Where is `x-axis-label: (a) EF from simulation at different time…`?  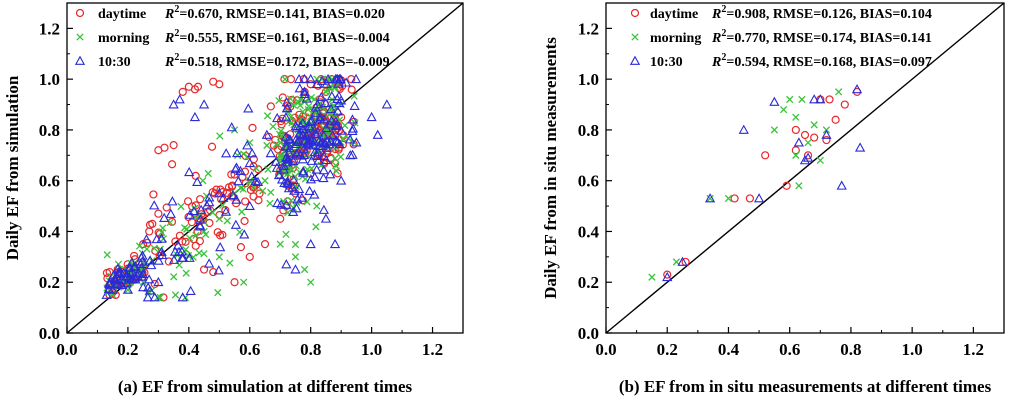 x-axis-label: (a) EF from simulation at different time… is located at coordinates (265, 386).